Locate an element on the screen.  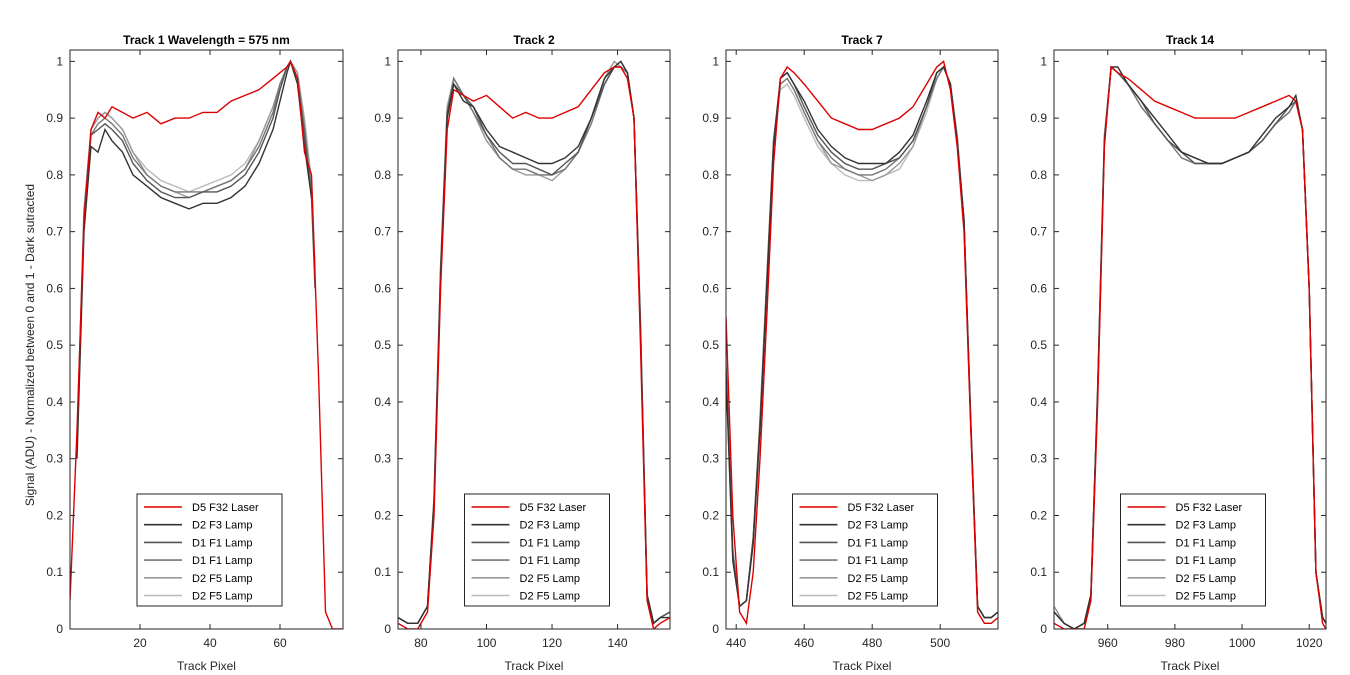
y-tick-label: 0.8 is located at coordinates (1038, 175).